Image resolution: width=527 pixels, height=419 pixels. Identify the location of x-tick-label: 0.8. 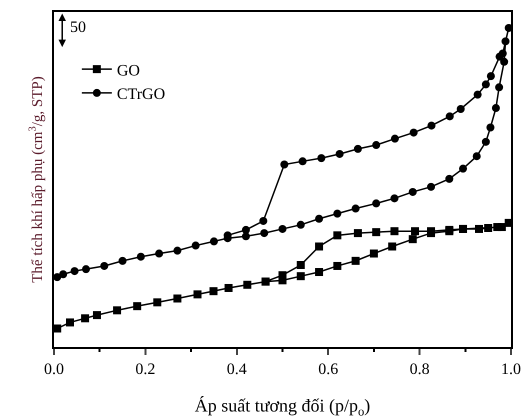
(420, 369).